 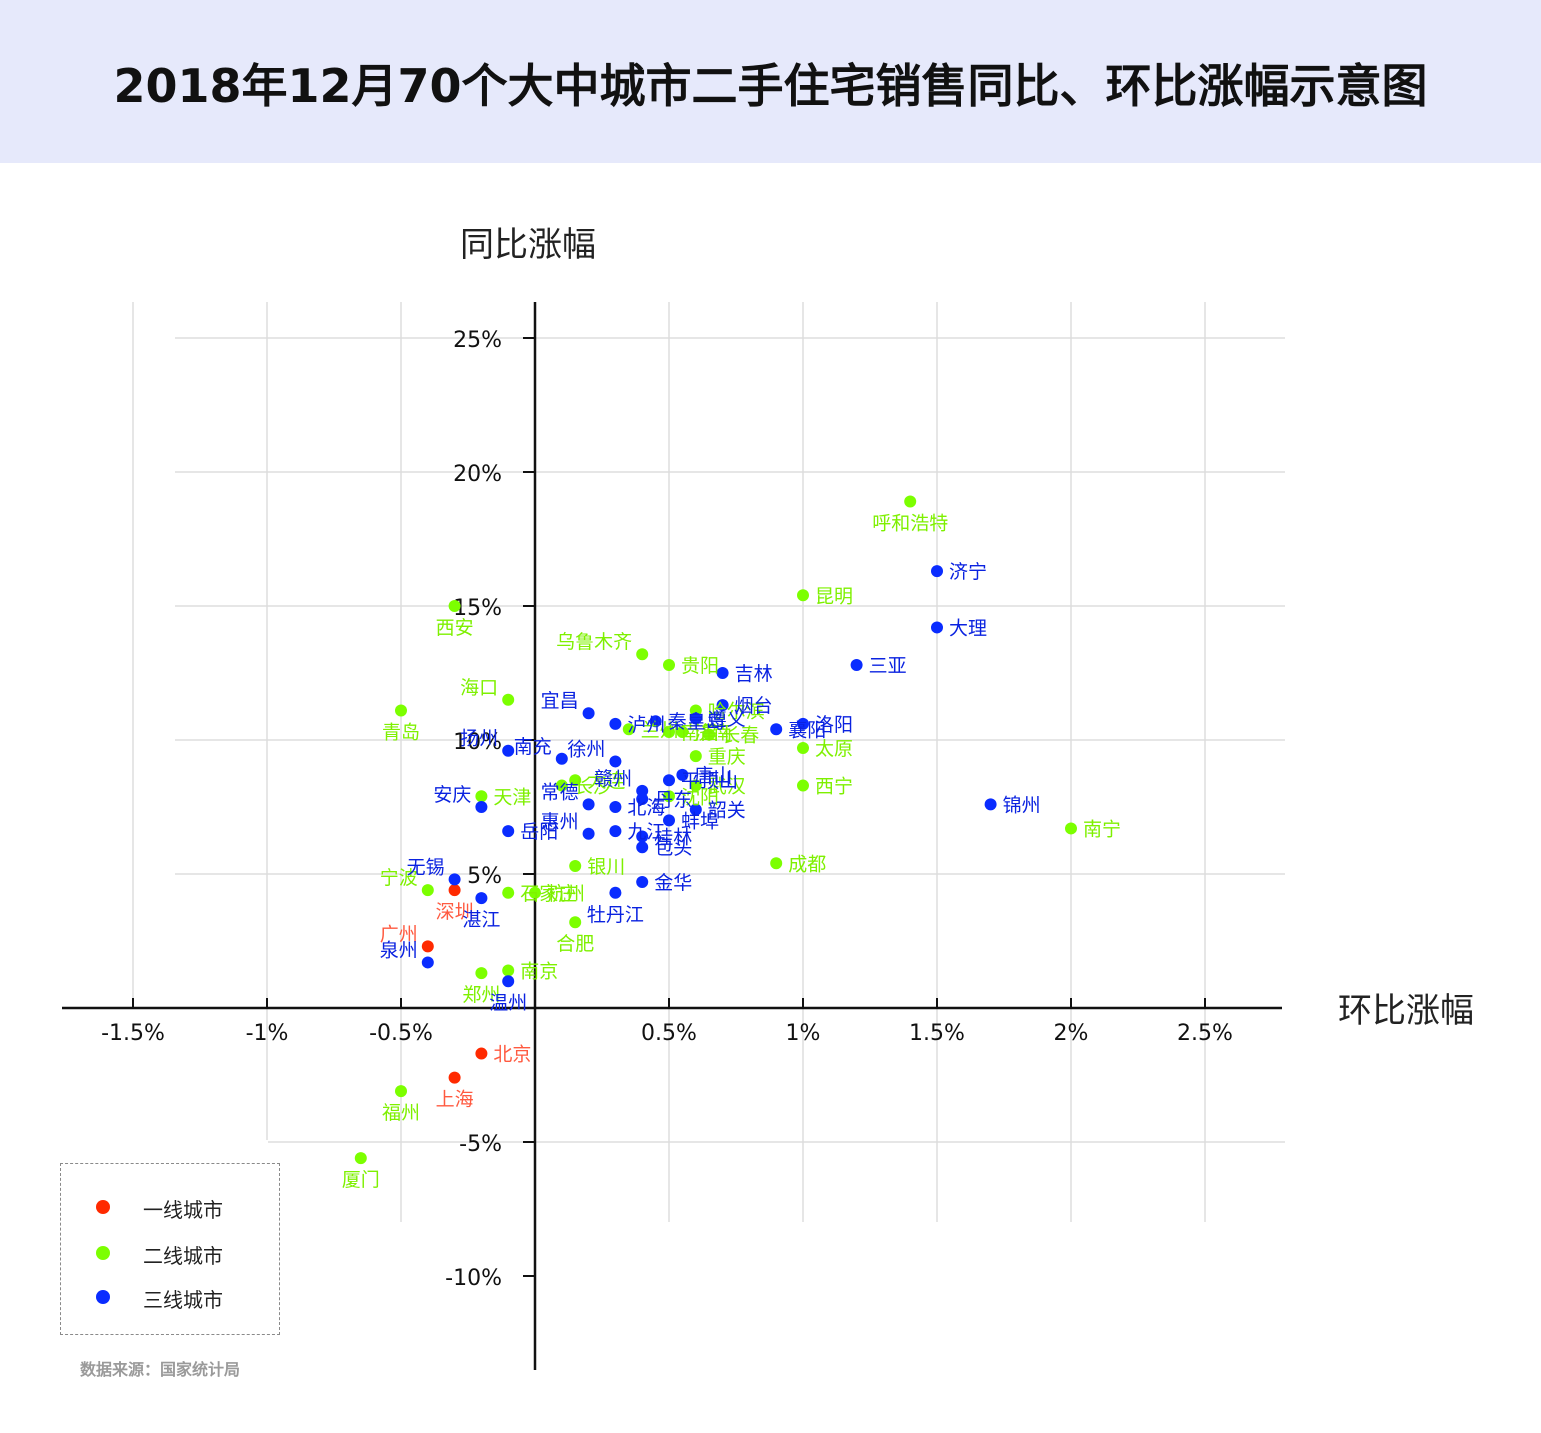 I want to click on city-label: 丹东, so click(x=673, y=800).